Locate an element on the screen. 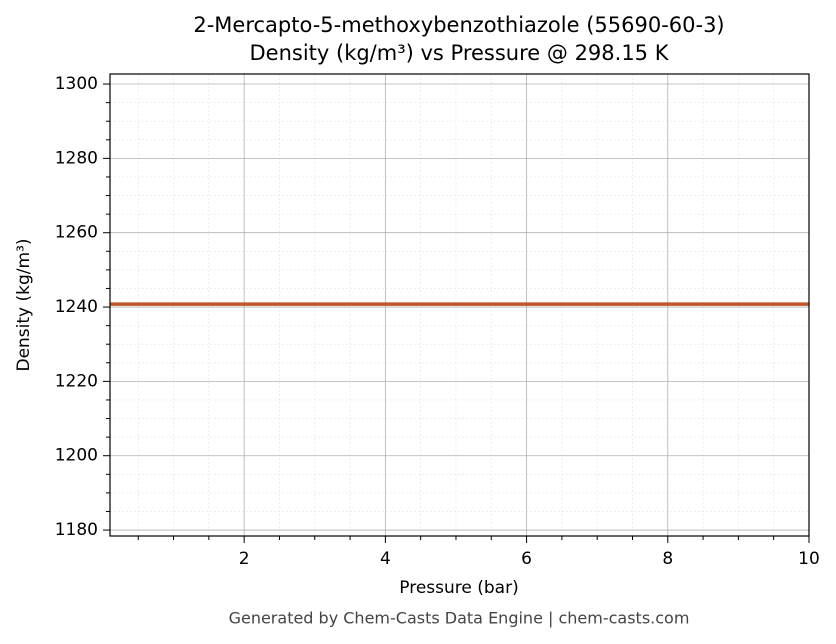 The width and height of the screenshot is (836, 644). x-tick-label: 4 is located at coordinates (385, 559).